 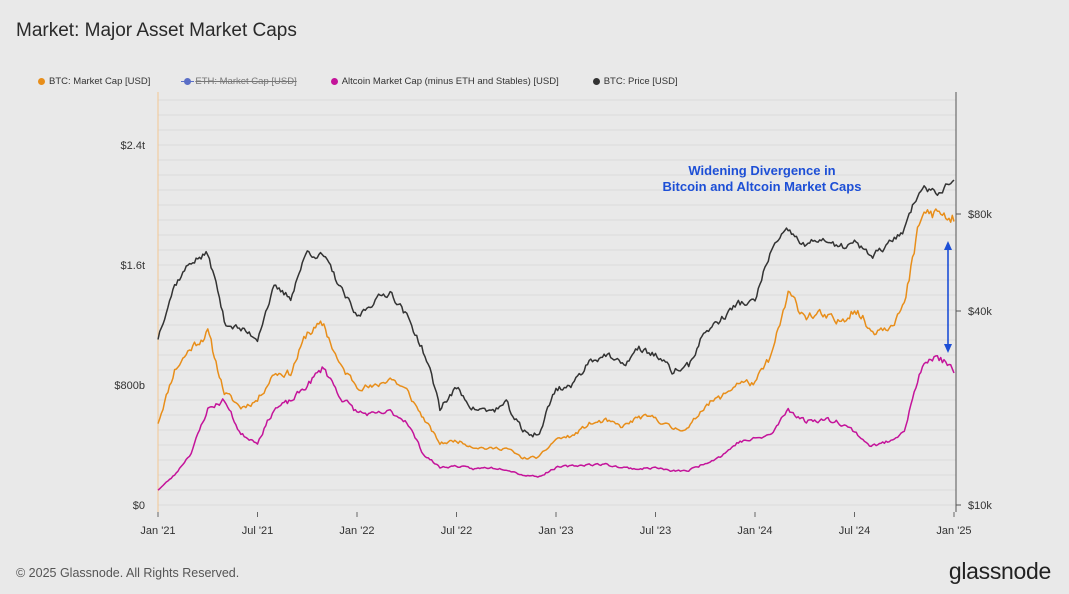 What do you see at coordinates (948, 297) in the screenshot?
I see `divergence-arrow` at bounding box center [948, 297].